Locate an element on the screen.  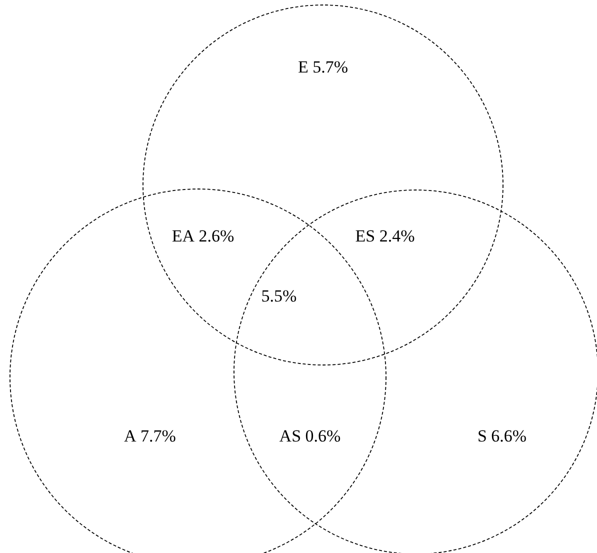
category-label: A is located at coordinates (131, 436).